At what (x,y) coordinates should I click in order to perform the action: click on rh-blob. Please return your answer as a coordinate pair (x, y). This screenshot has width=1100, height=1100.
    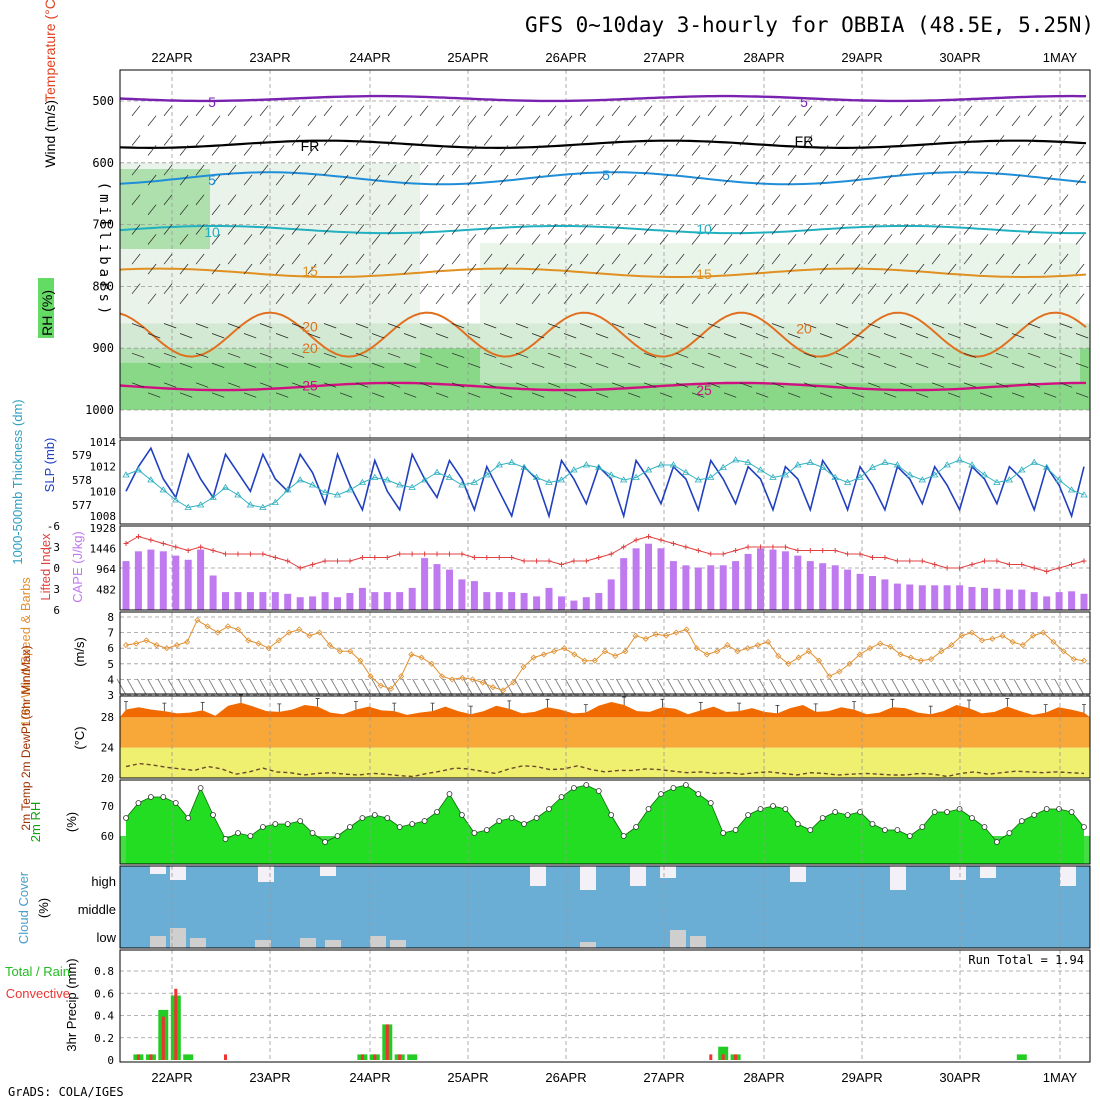
    Looking at the image, I should click on (780, 313).